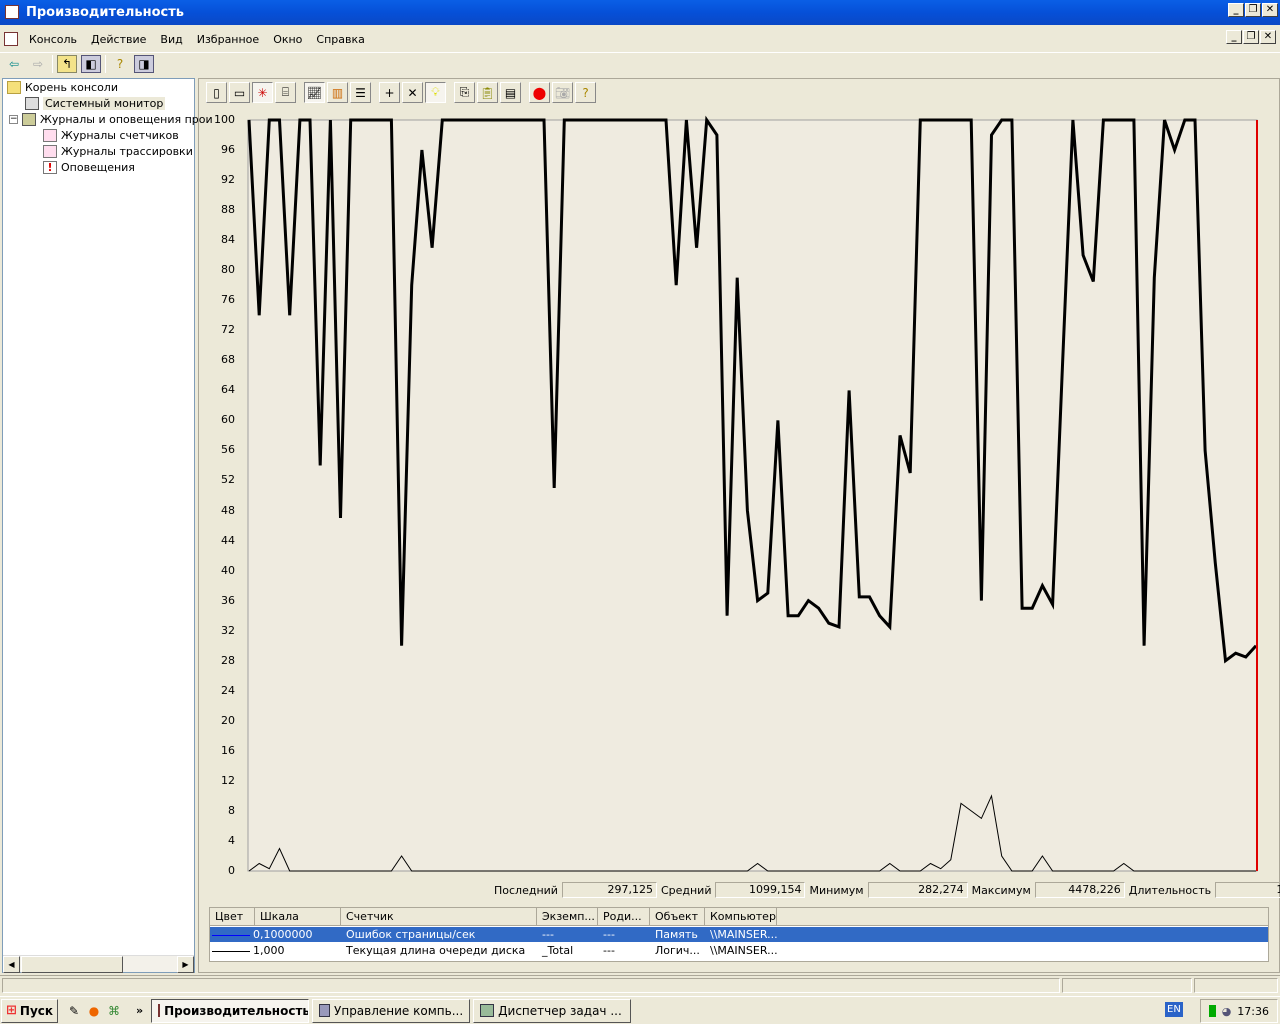 The height and width of the screenshot is (1024, 1280). What do you see at coordinates (11, 39) in the screenshot?
I see `console-icon` at bounding box center [11, 39].